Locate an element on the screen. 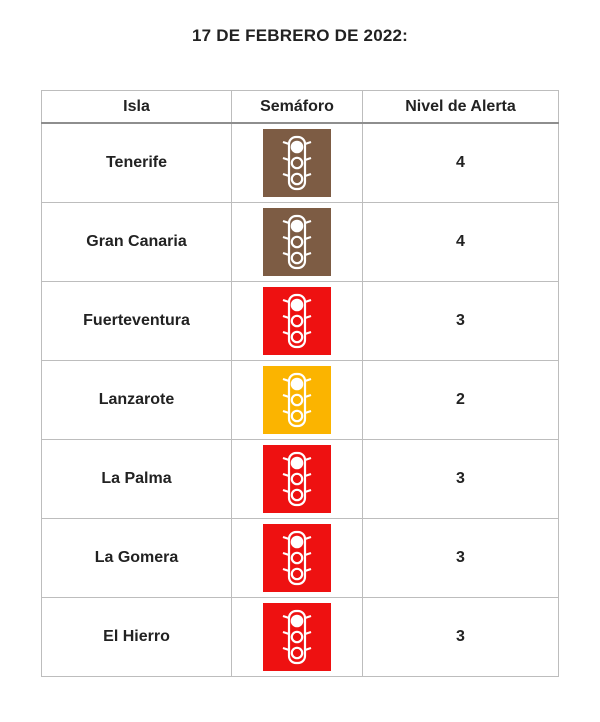 This screenshot has width=600, height=722. island-name: Tenerife is located at coordinates (136, 162).